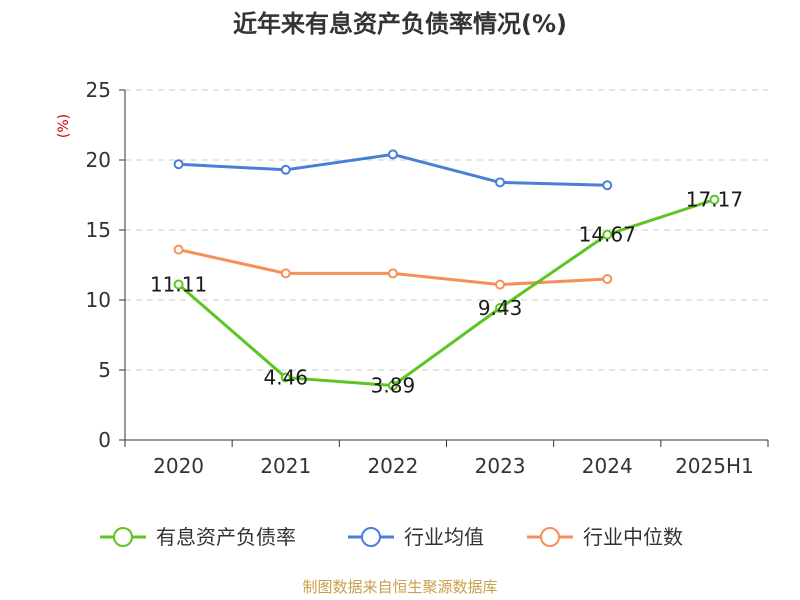 This screenshot has width=800, height=600. What do you see at coordinates (444, 537) in the screenshot?
I see `legend-label: 行业均值` at bounding box center [444, 537].